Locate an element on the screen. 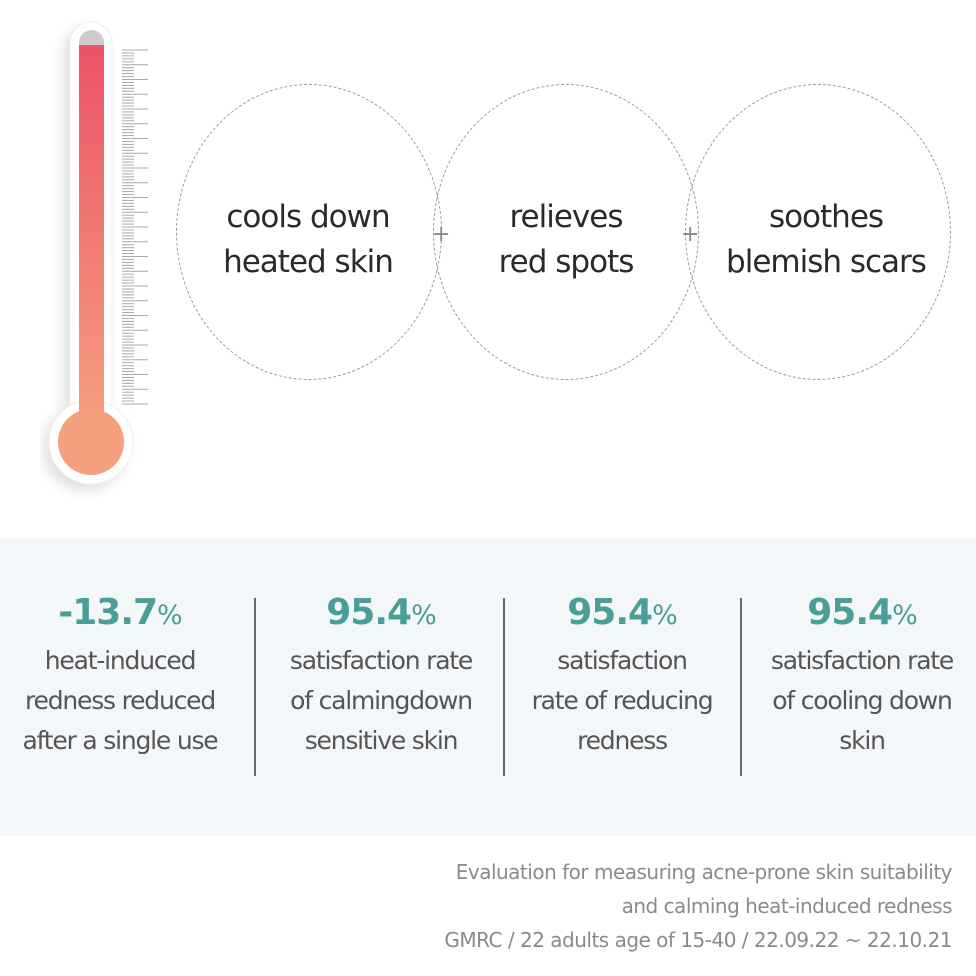 The image size is (976, 976). stat-value: -13.7% is located at coordinates (120, 612).